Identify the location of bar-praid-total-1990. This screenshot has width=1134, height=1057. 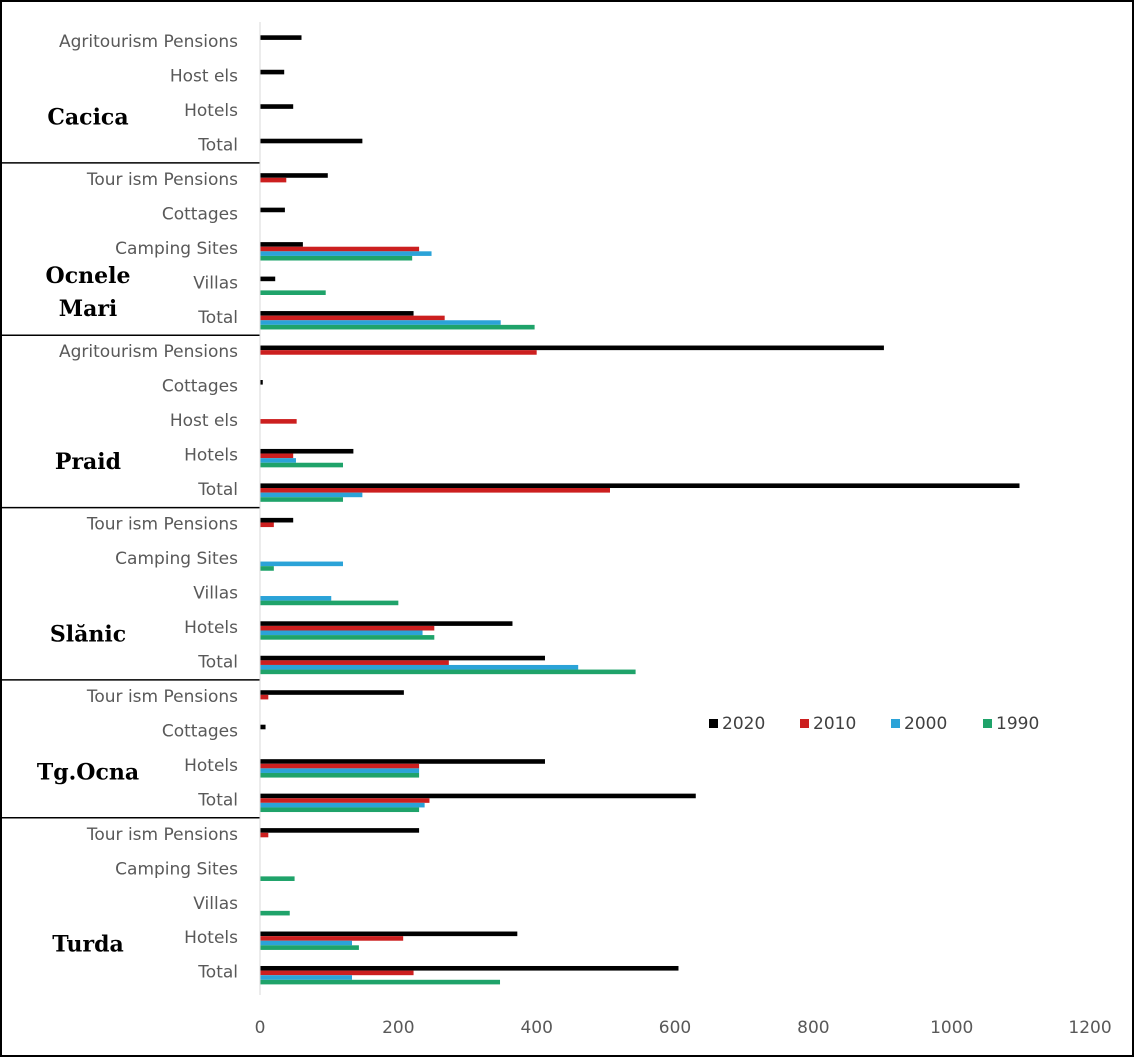
(302, 499).